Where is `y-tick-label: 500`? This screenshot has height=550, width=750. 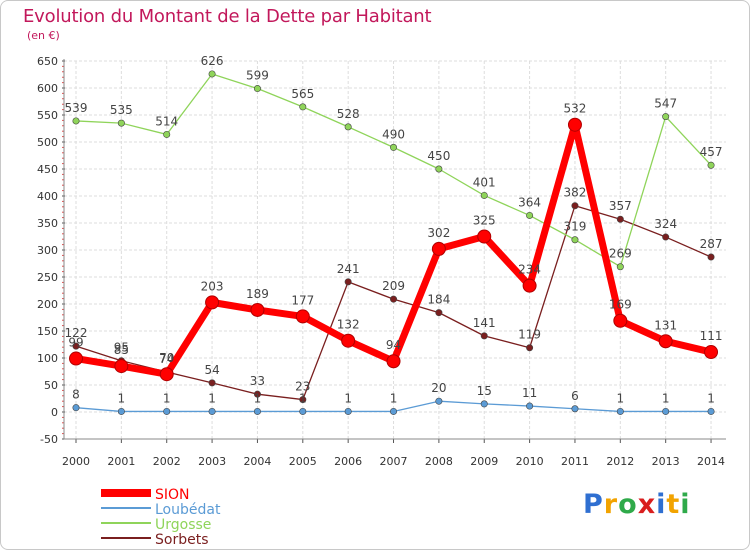 y-tick-label: 500 is located at coordinates (47, 142).